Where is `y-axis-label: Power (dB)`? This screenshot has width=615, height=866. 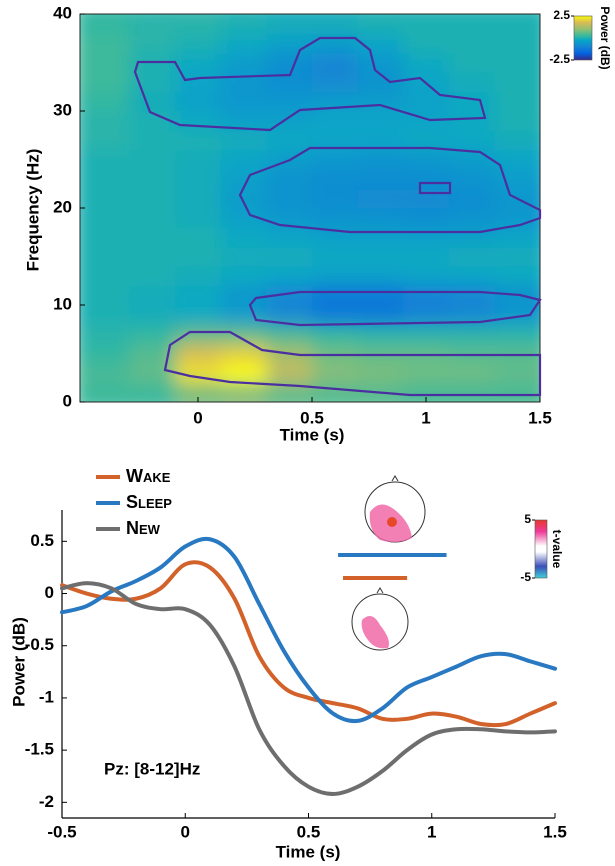 y-axis-label: Power (dB) is located at coordinates (18, 662).